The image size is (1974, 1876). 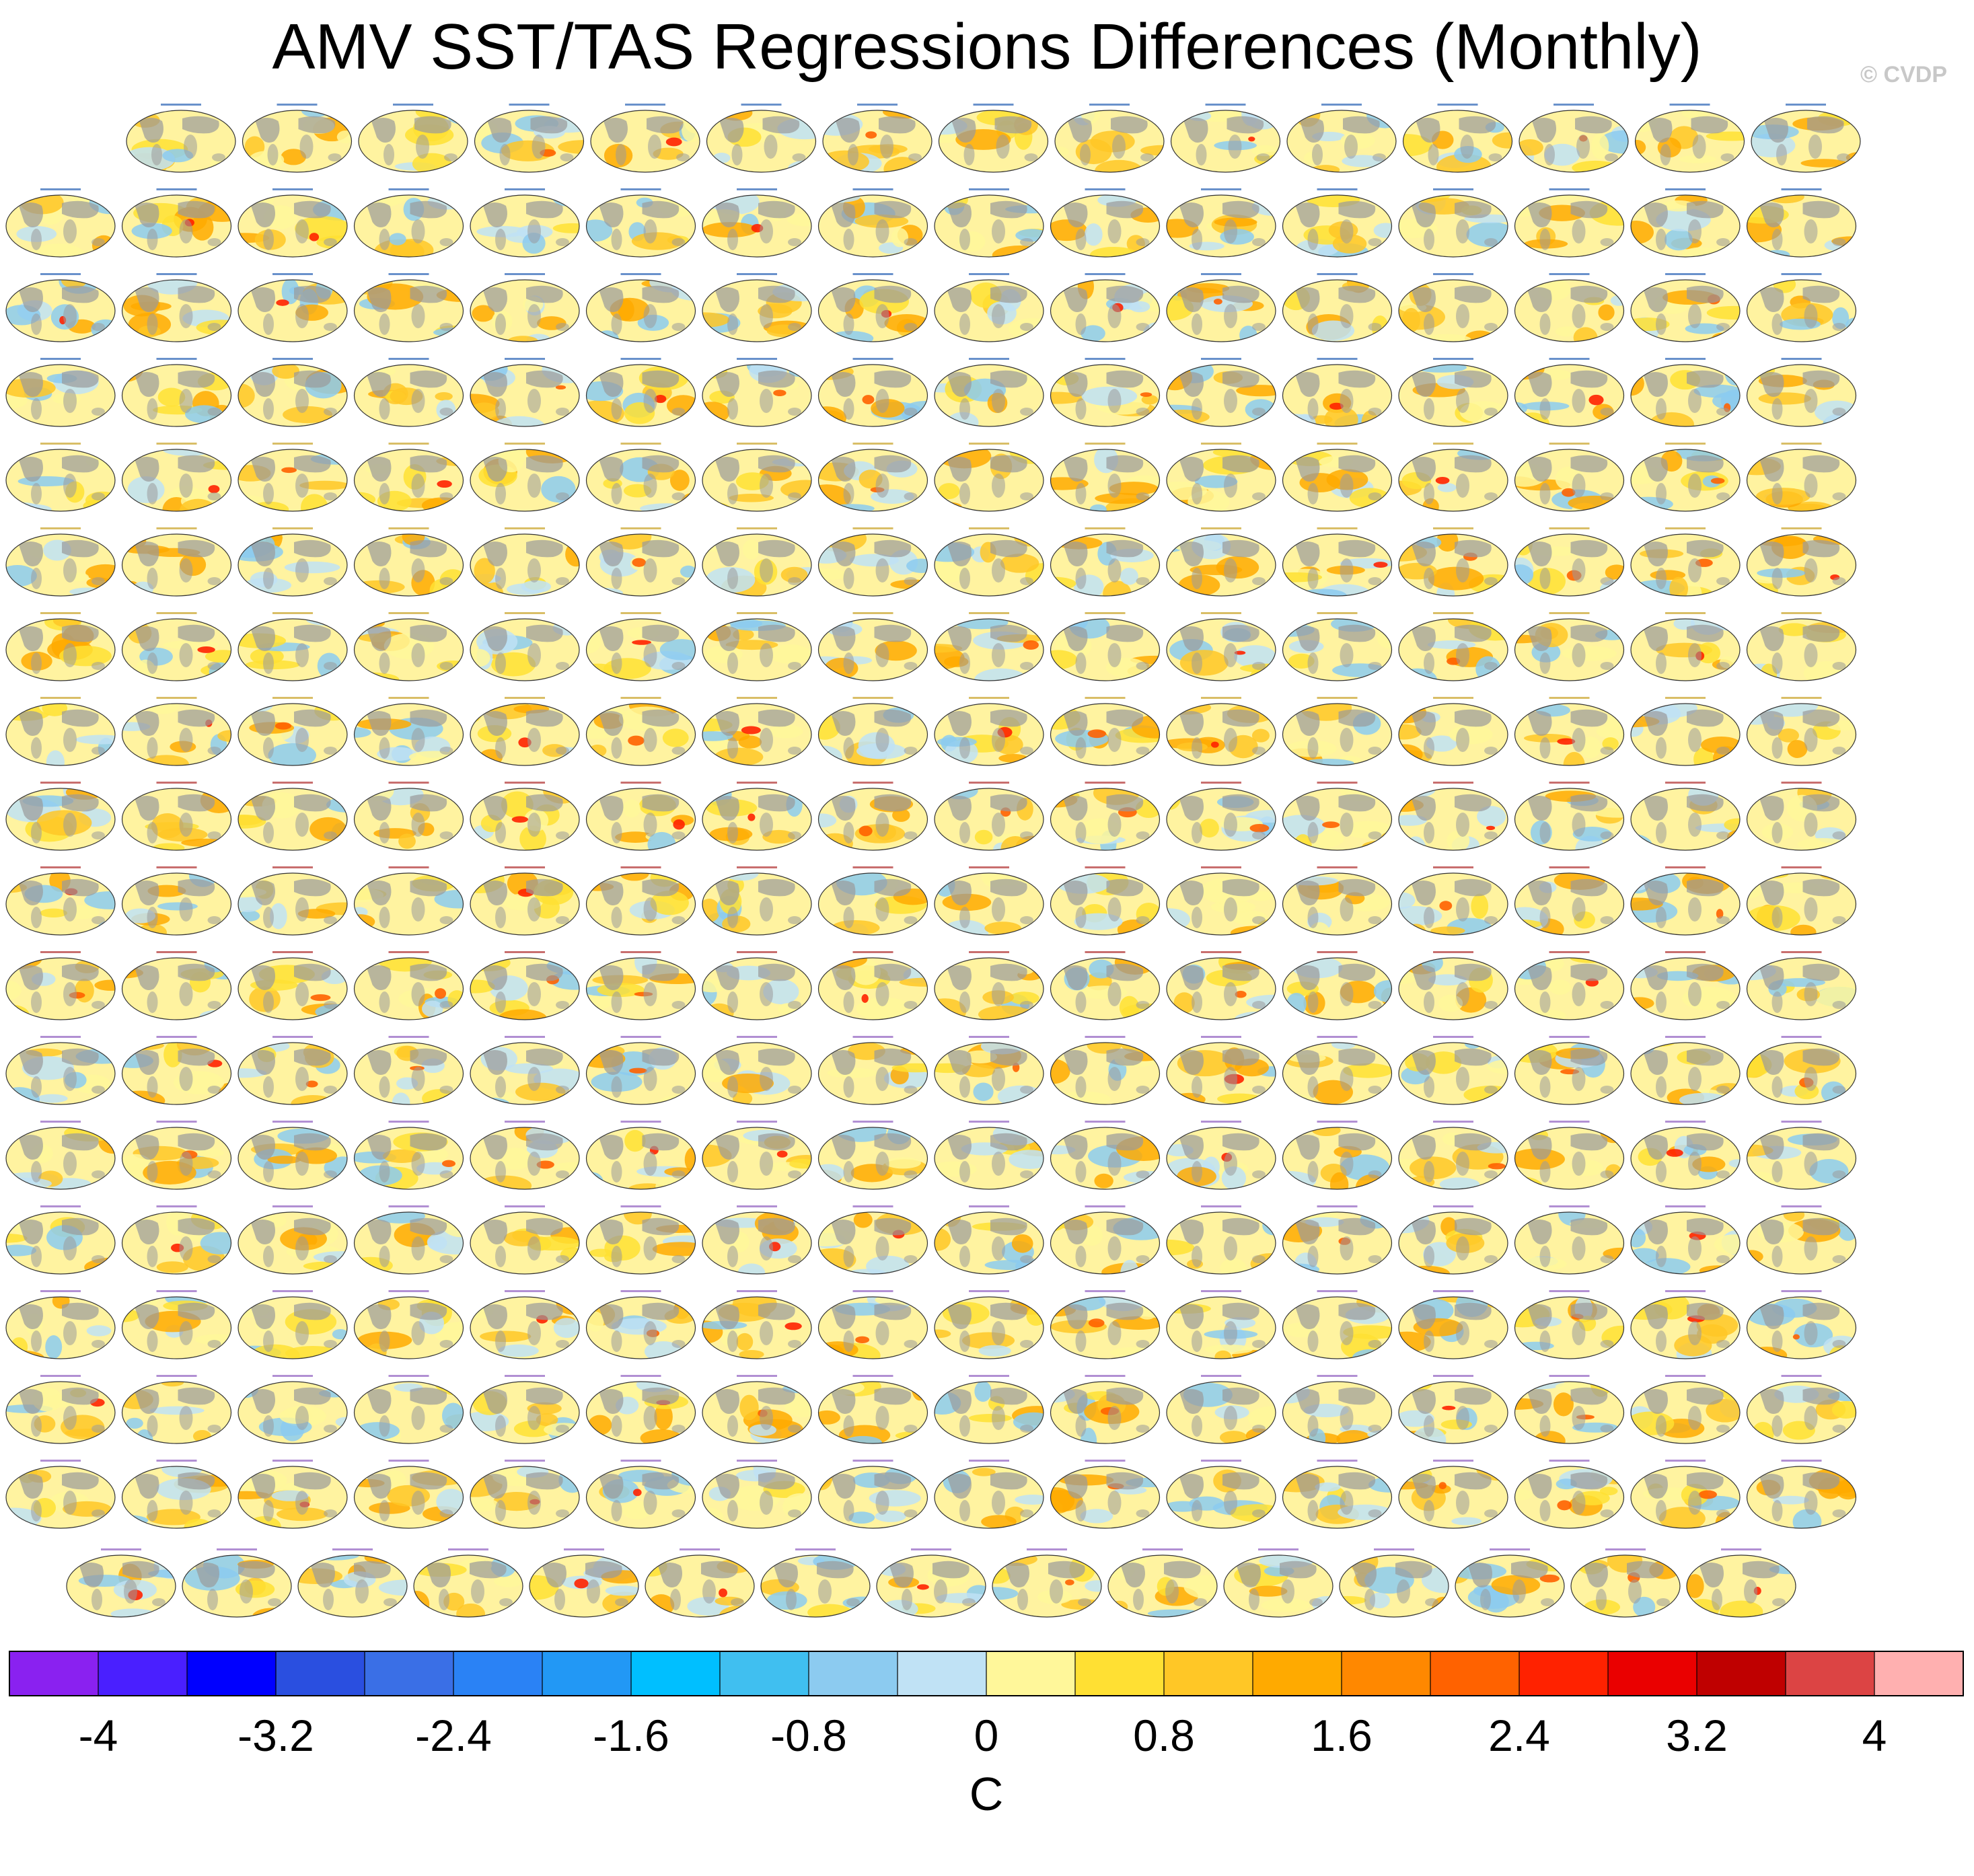 I want to click on colorbar-unit-label: C, so click(x=987, y=1794).